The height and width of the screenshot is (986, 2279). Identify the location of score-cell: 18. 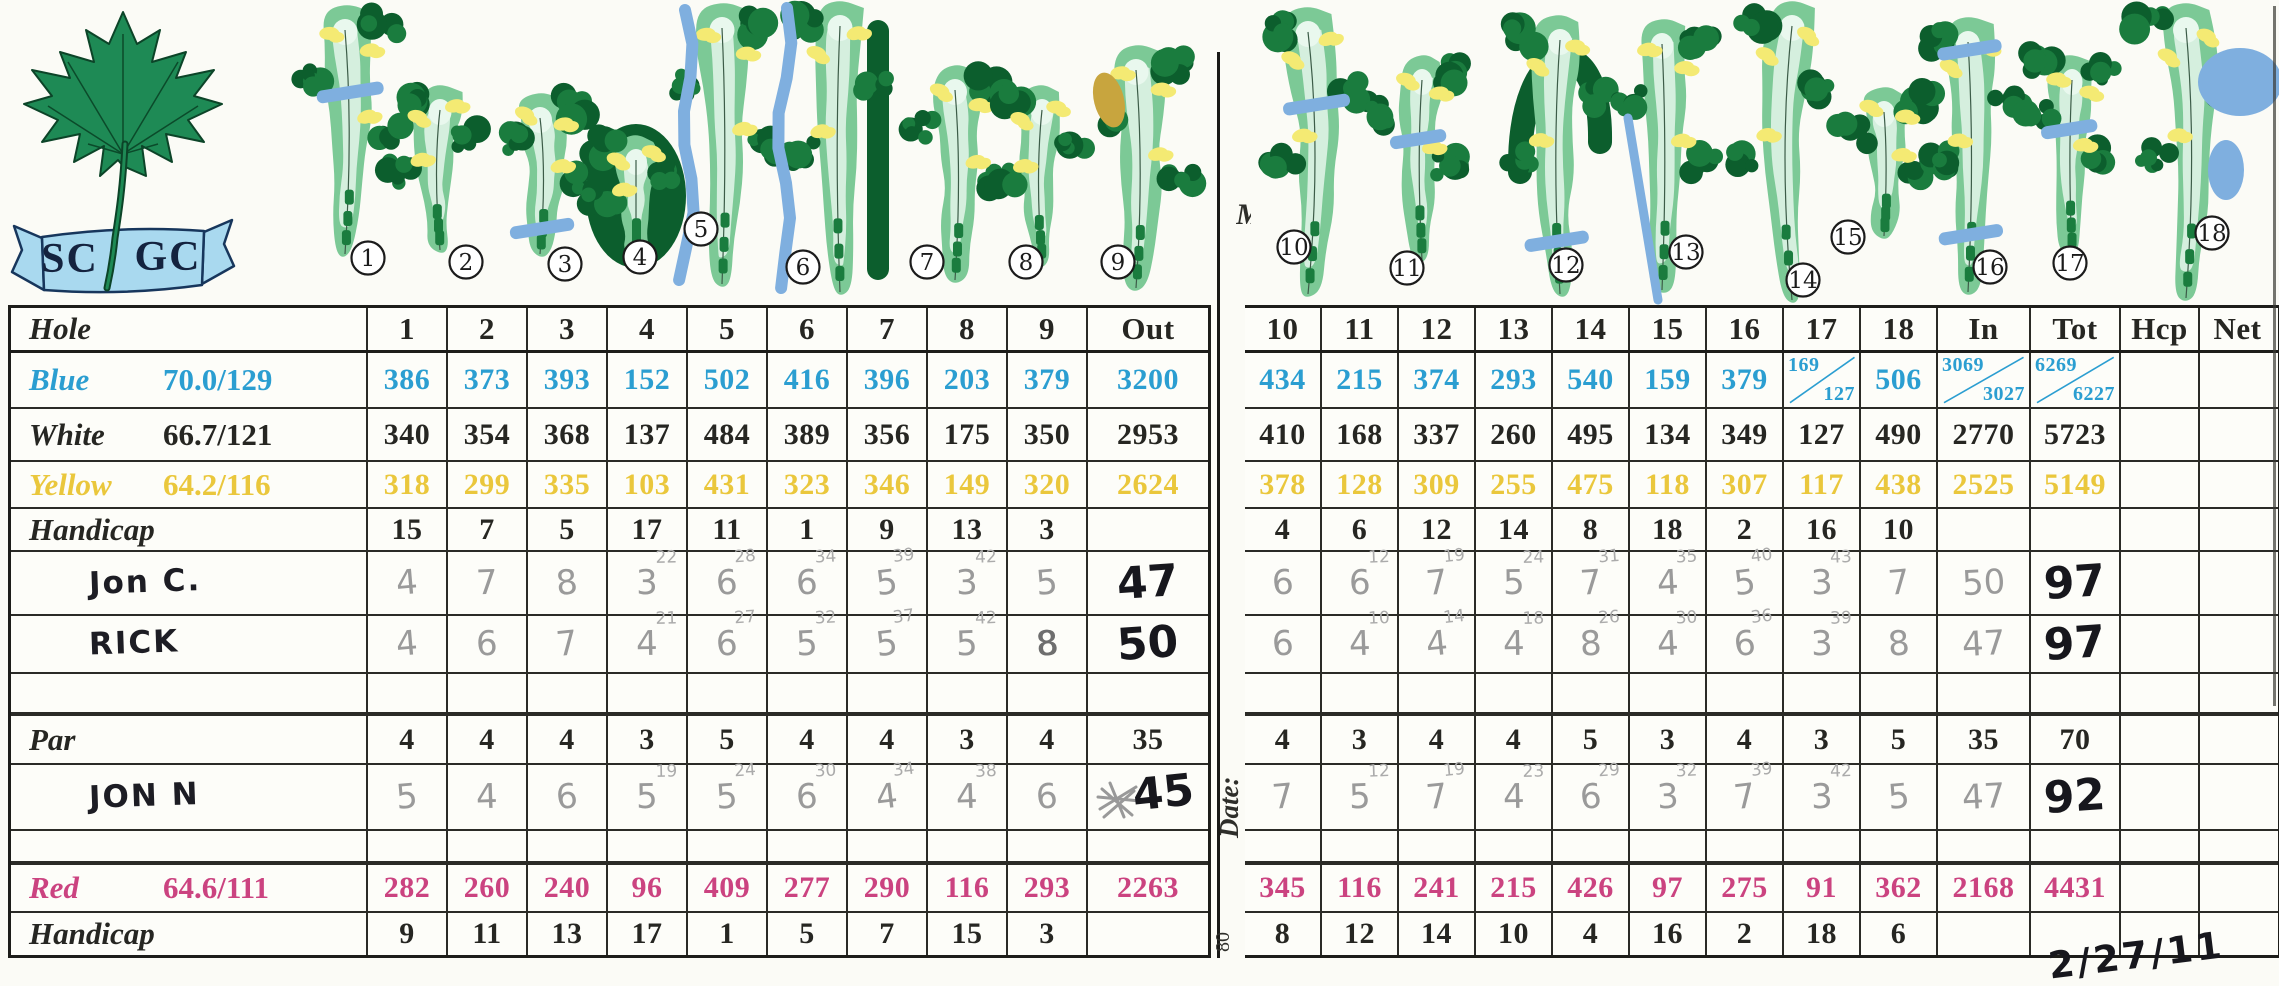
(1899, 329).